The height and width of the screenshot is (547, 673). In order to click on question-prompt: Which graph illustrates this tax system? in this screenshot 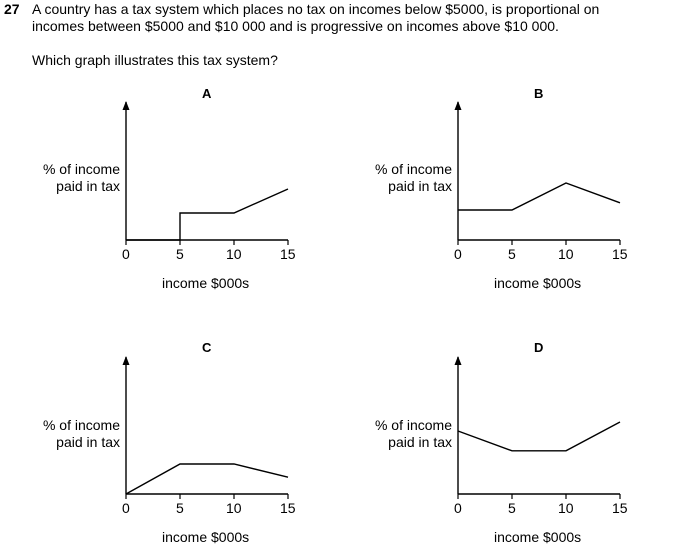, I will do `click(155, 60)`.